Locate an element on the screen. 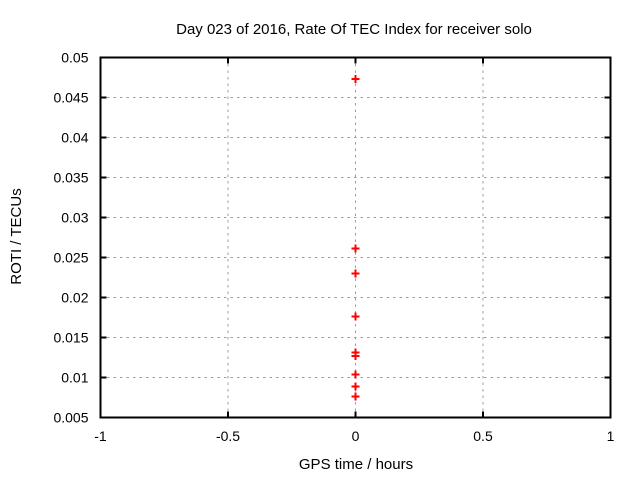 The image size is (640, 480). x-tick-label: 0.5 is located at coordinates (483, 436).